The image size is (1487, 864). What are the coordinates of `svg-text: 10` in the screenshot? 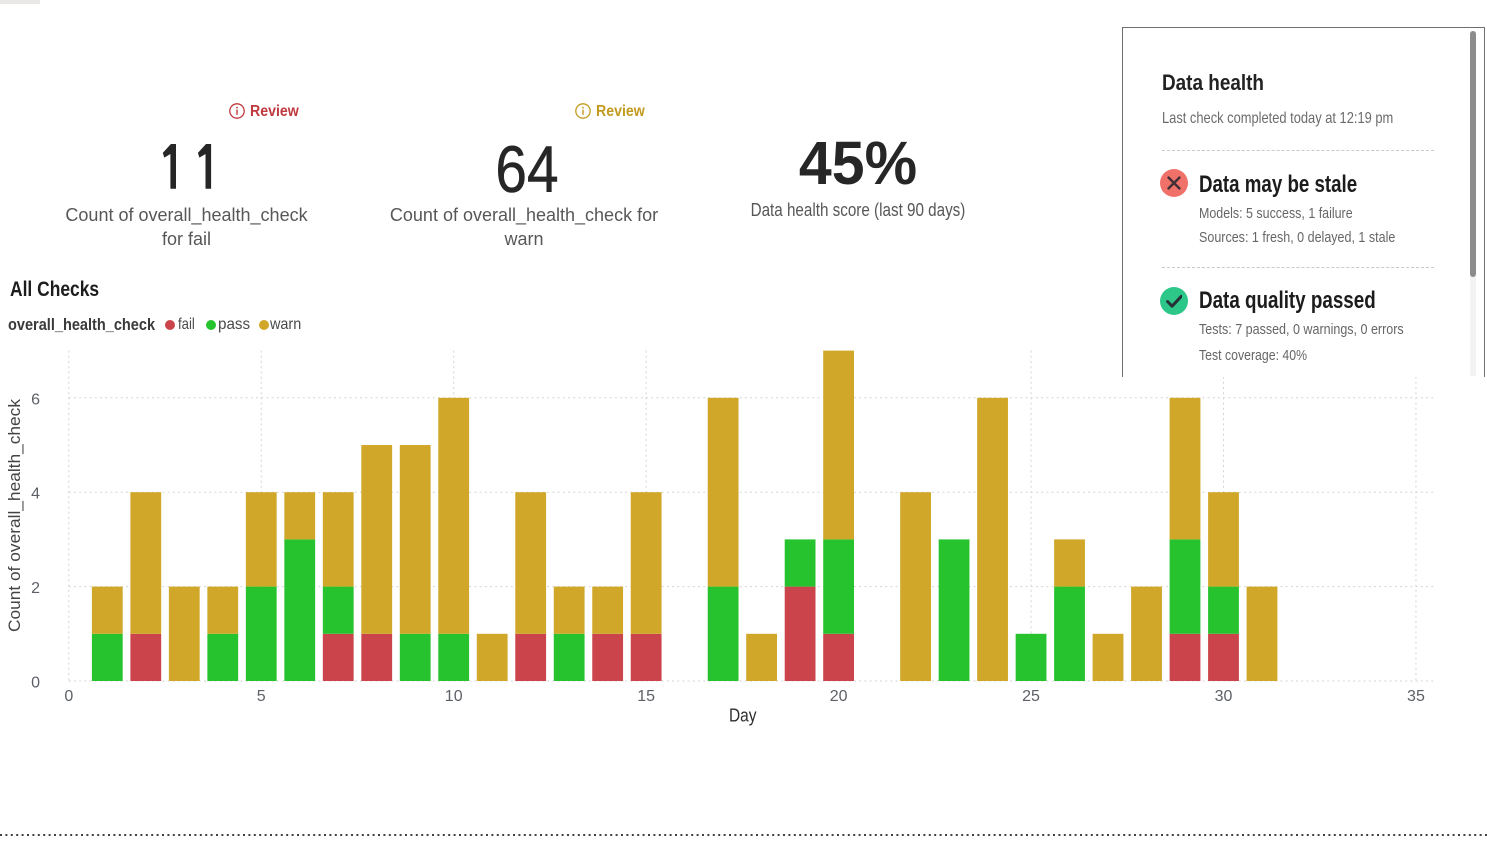 It's located at (454, 696).